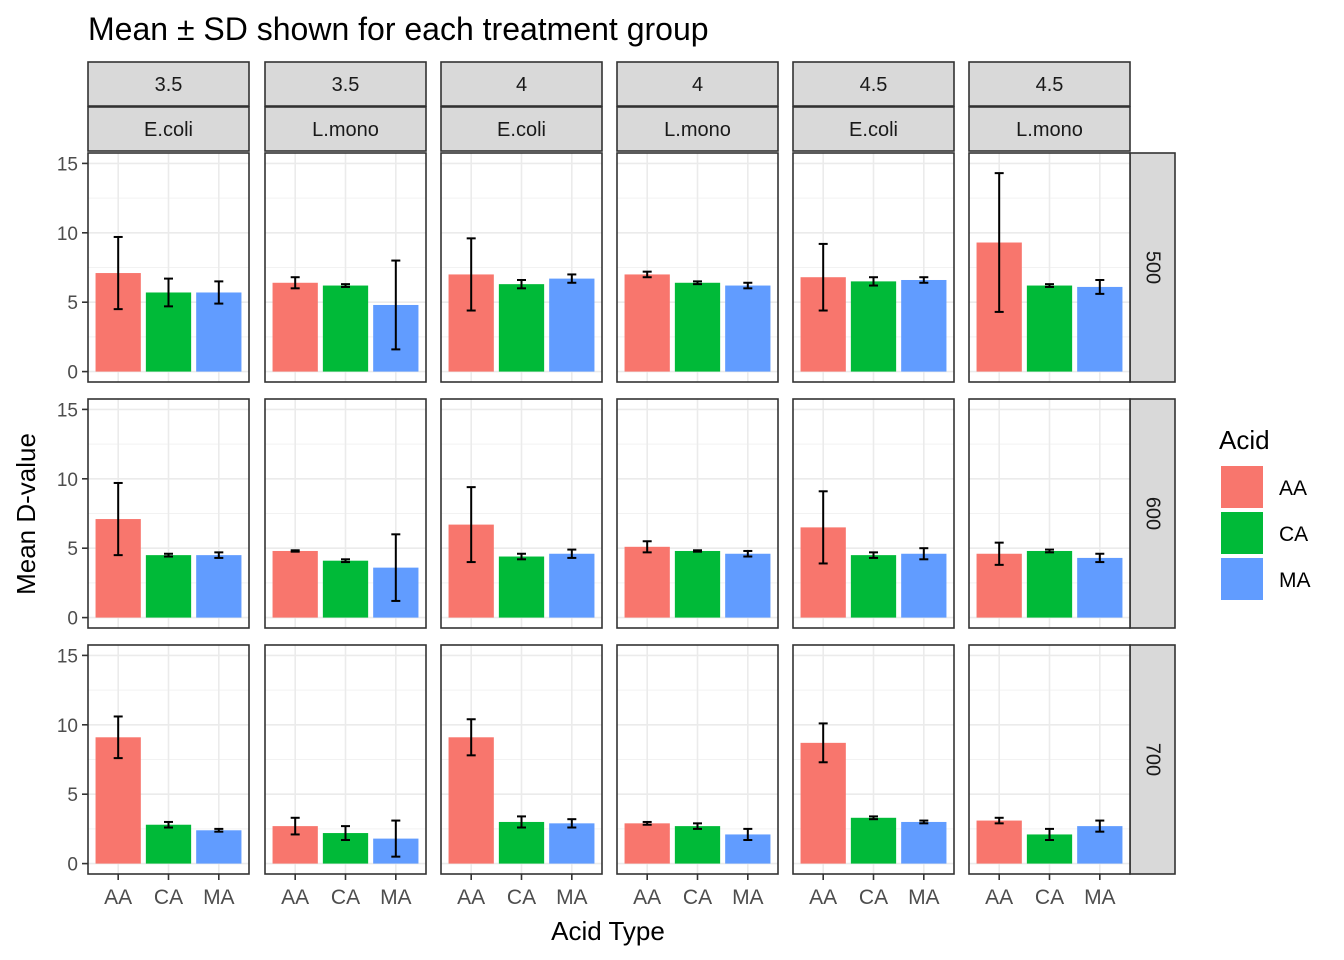 This screenshot has width=1344, height=960. Describe the element at coordinates (1153, 759) in the screenshot. I see `facet-strip-temperature-label: 700` at that location.